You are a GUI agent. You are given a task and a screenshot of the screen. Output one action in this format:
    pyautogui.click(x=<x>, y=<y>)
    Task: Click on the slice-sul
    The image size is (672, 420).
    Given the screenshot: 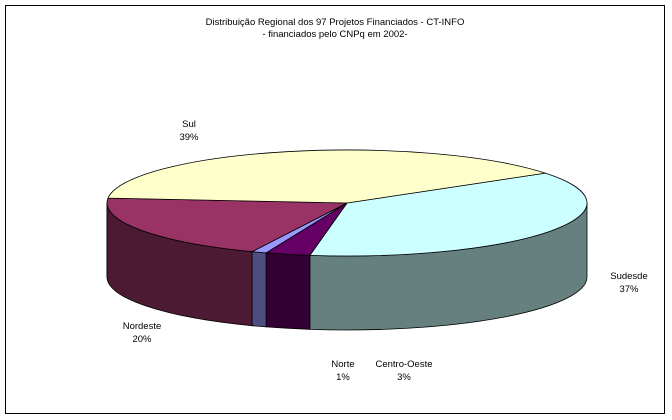 What is the action you would take?
    pyautogui.click(x=326, y=176)
    